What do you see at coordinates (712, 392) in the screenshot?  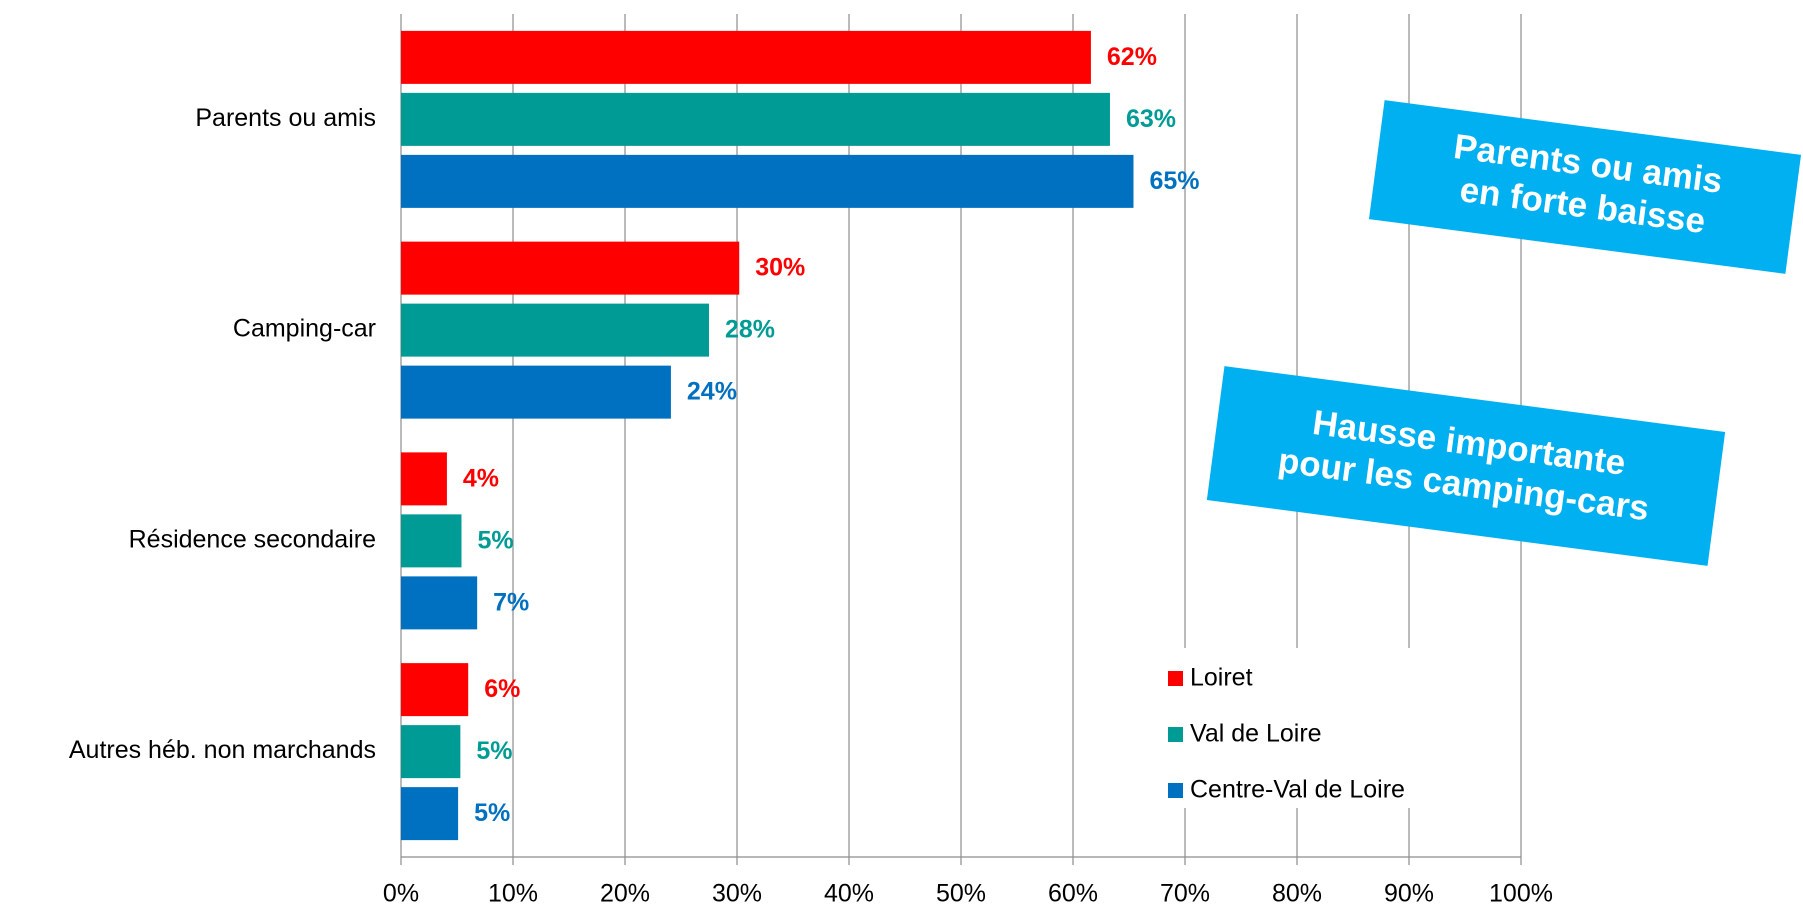 I see `data-label: 24%` at bounding box center [712, 392].